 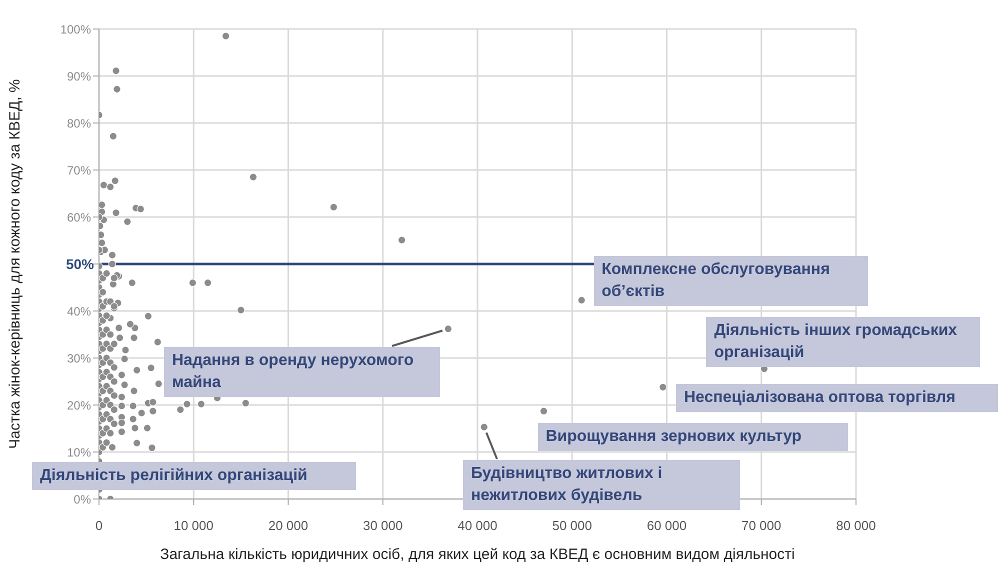 What do you see at coordinates (79, 358) in the screenshot?
I see `y-tick-label: 30%` at bounding box center [79, 358].